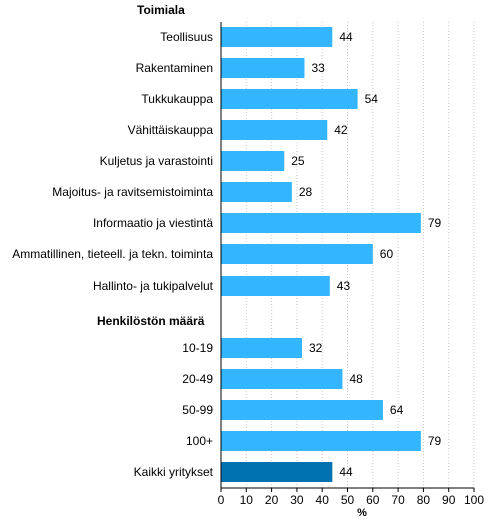  Describe the element at coordinates (298, 161) in the screenshot. I see `value-label: 25` at that location.